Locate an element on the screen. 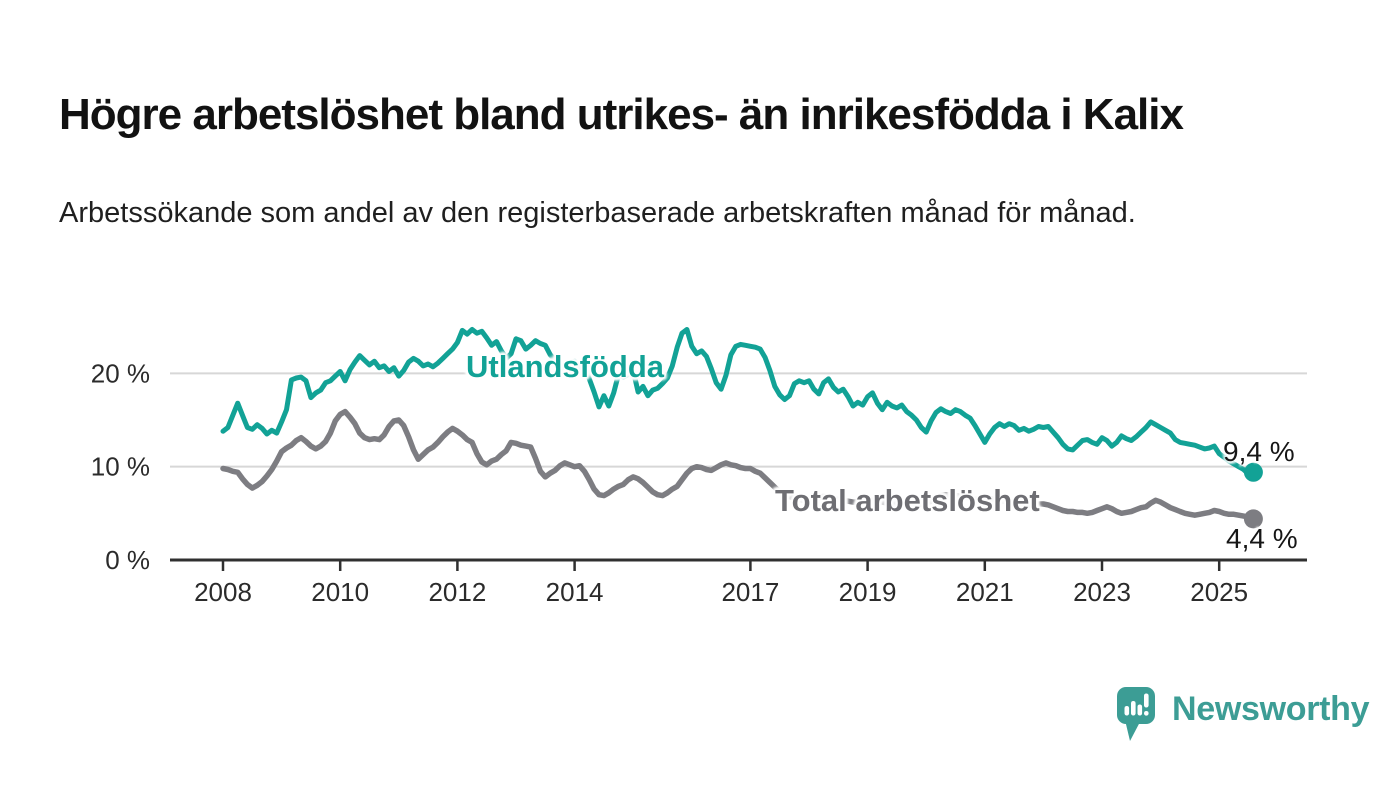 The width and height of the screenshot is (1400, 794). x-tick-label: 2010 is located at coordinates (340, 592).